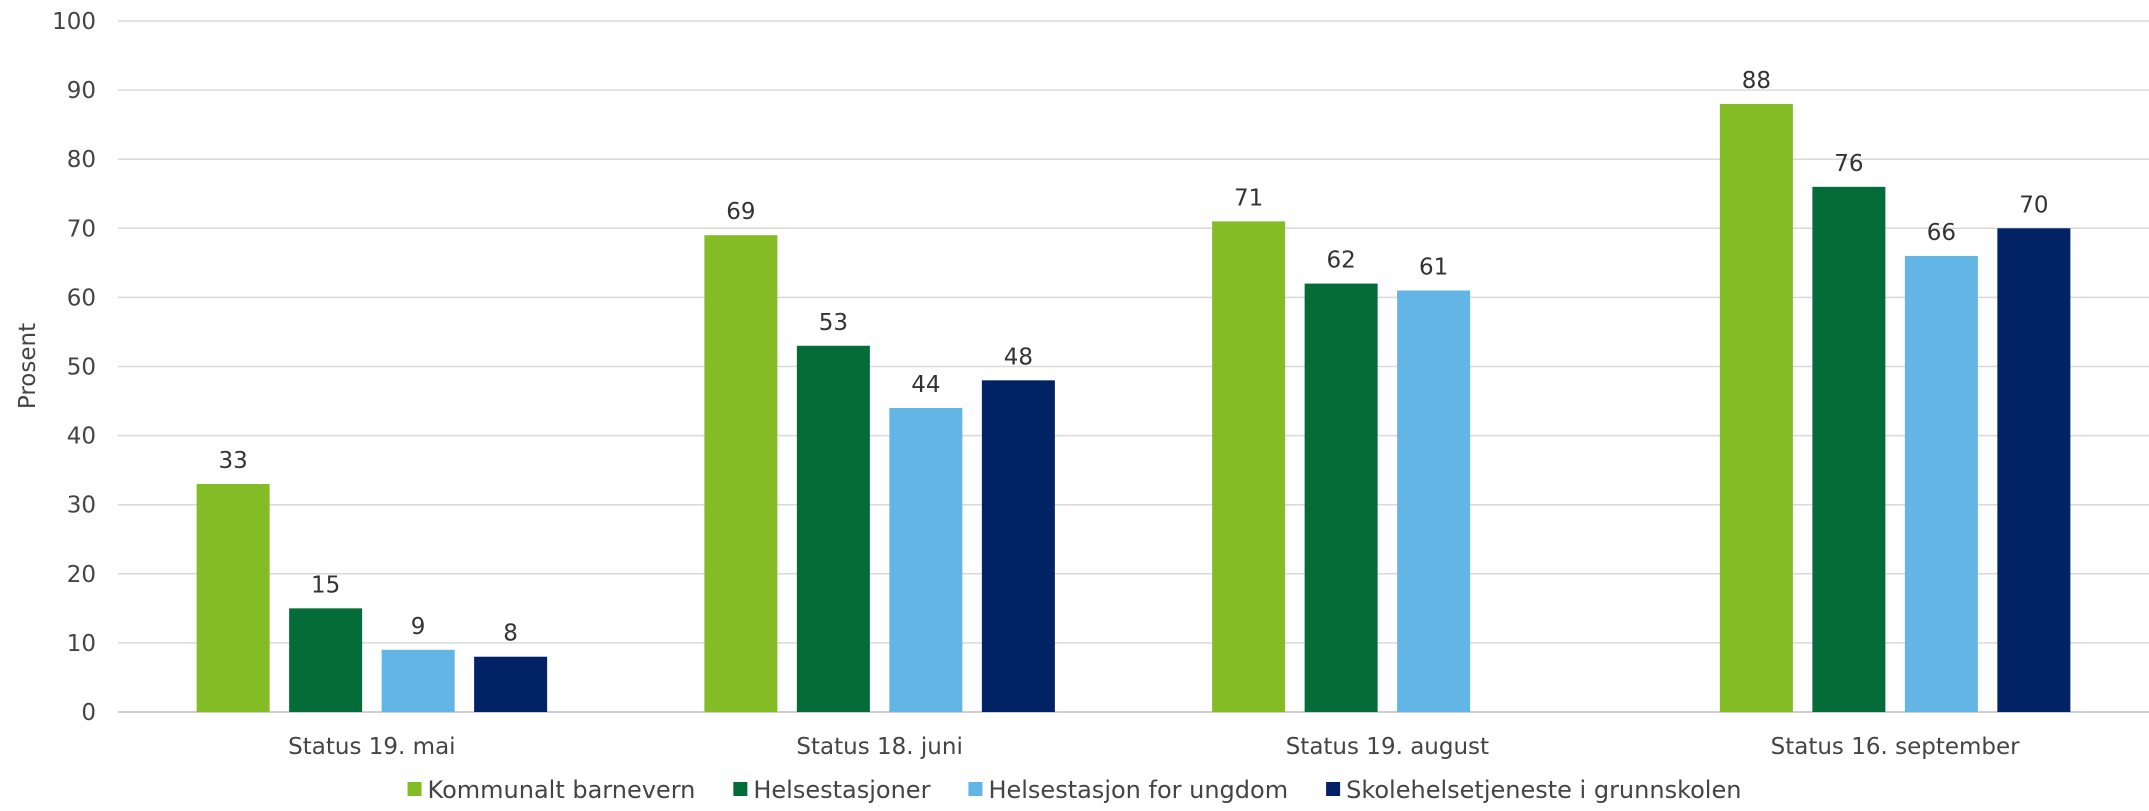 This screenshot has height=811, width=2149. Describe the element at coordinates (841, 790) in the screenshot. I see `legend-label: Helsestasjoner` at that location.